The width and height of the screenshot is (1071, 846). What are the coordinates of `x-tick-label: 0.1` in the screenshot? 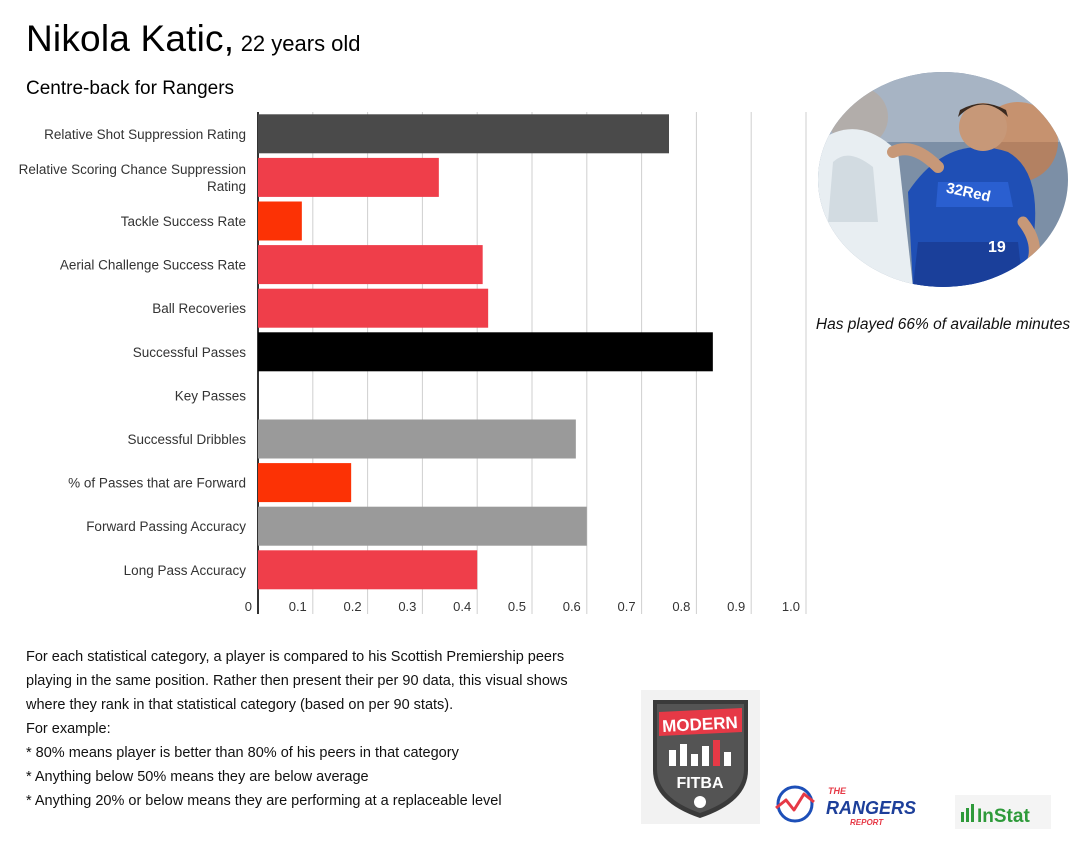 It's located at (298, 606).